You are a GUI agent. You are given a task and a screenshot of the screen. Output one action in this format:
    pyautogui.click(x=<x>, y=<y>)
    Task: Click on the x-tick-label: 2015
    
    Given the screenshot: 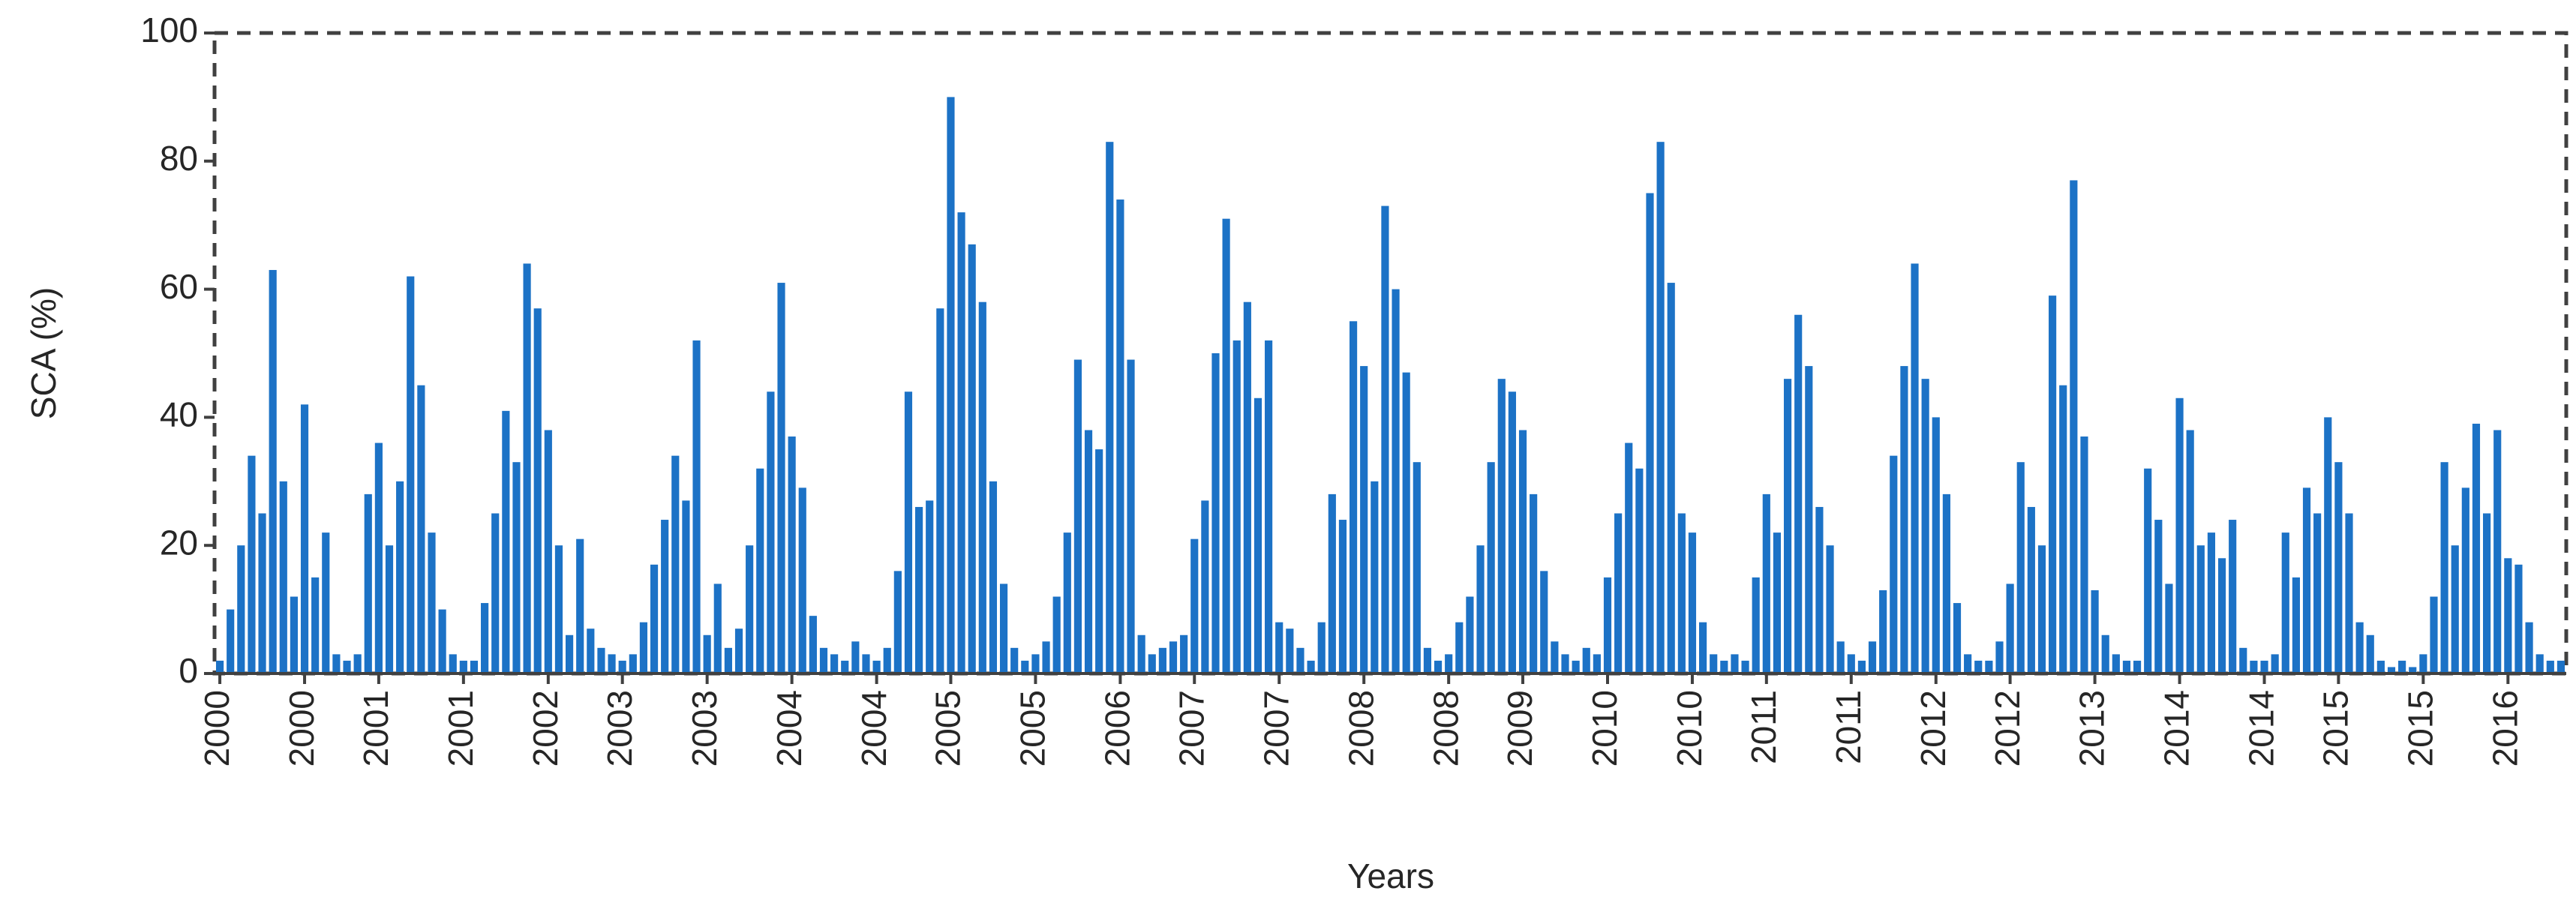 What is the action you would take?
    pyautogui.click(x=2420, y=728)
    